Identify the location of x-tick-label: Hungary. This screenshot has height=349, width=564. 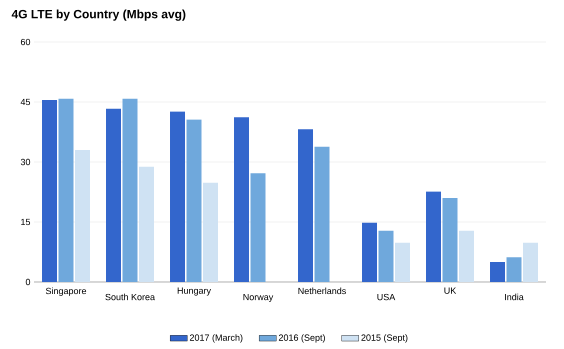
(194, 292).